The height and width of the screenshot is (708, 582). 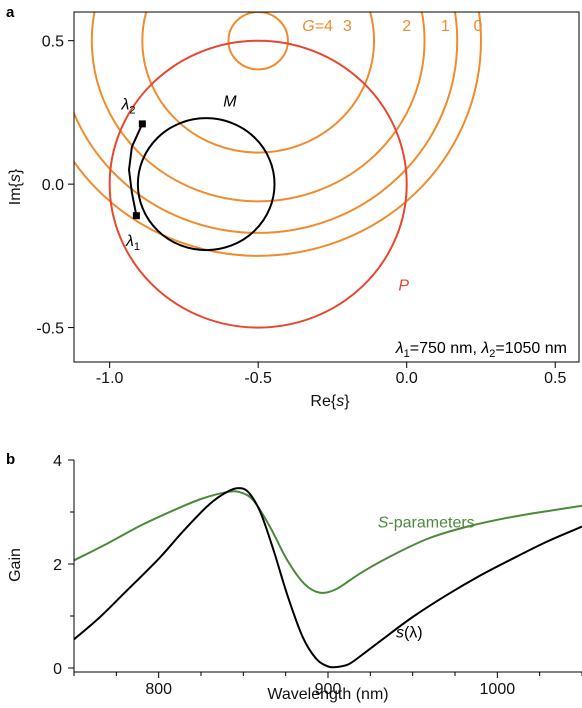 What do you see at coordinates (555, 378) in the screenshot?
I see `a-xtick-label-3: 0.5` at bounding box center [555, 378].